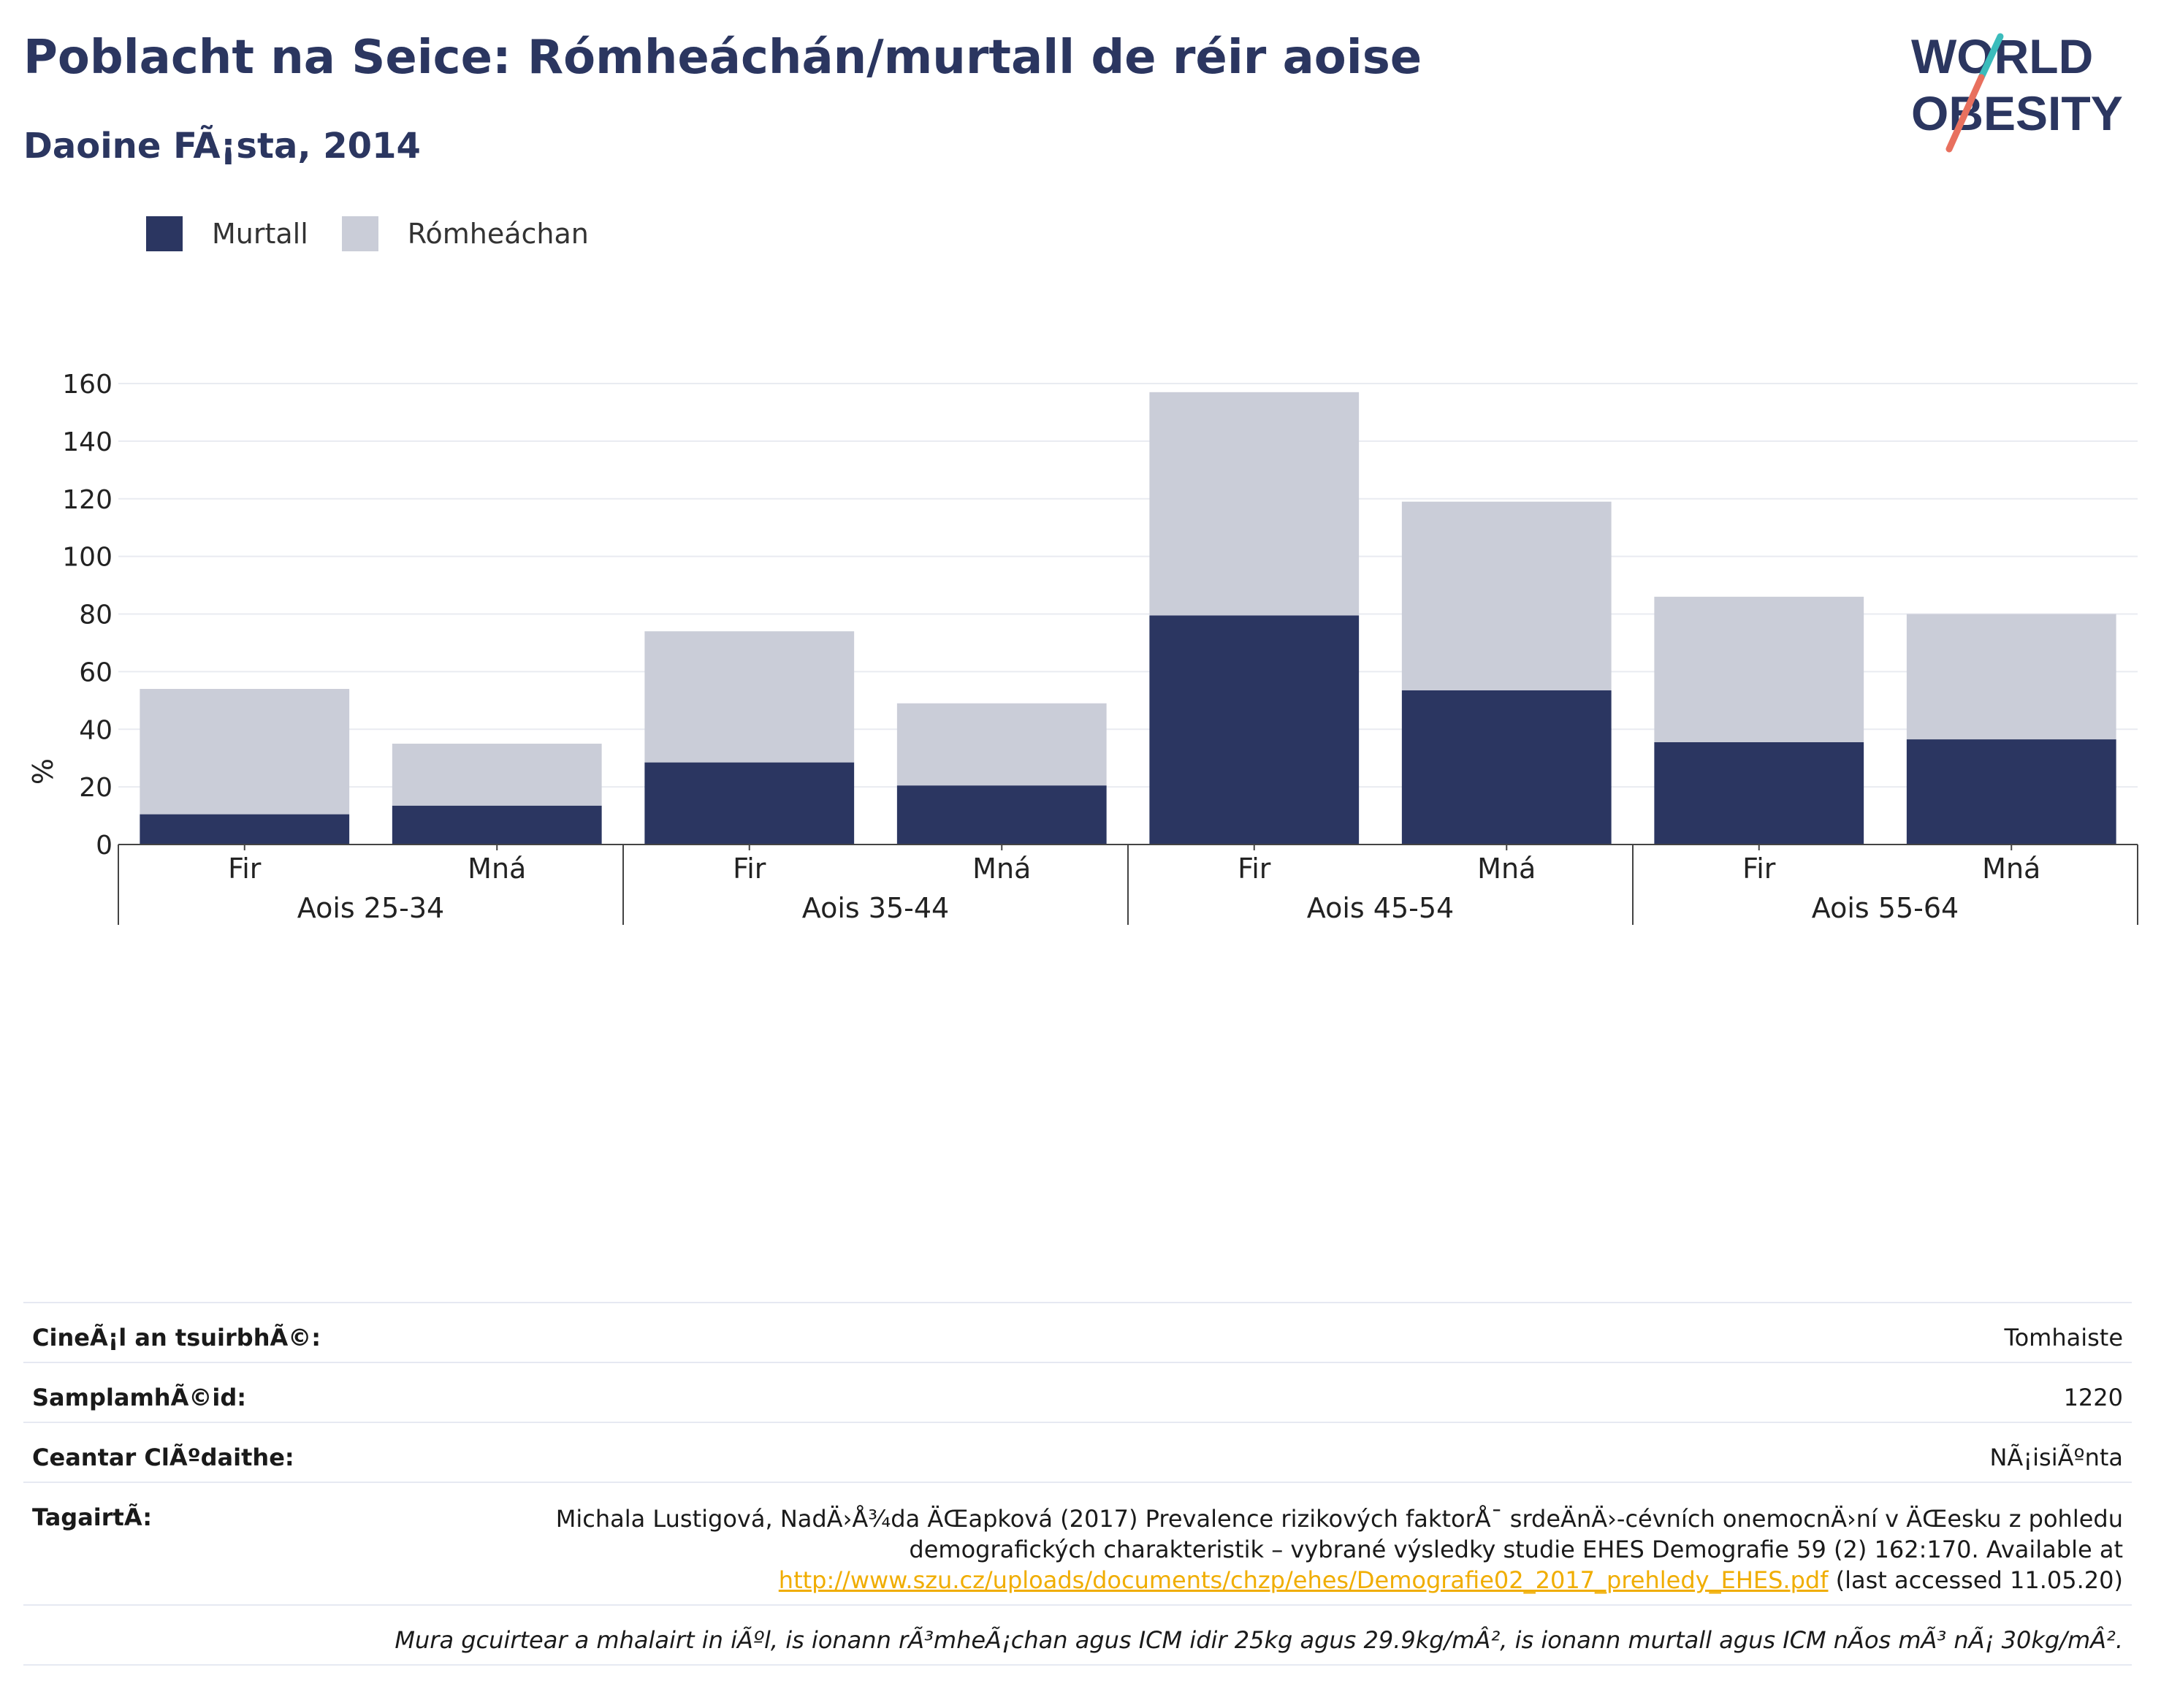 The image size is (2161, 1708). What do you see at coordinates (164, 234) in the screenshot?
I see `legend-swatch-obese` at bounding box center [164, 234].